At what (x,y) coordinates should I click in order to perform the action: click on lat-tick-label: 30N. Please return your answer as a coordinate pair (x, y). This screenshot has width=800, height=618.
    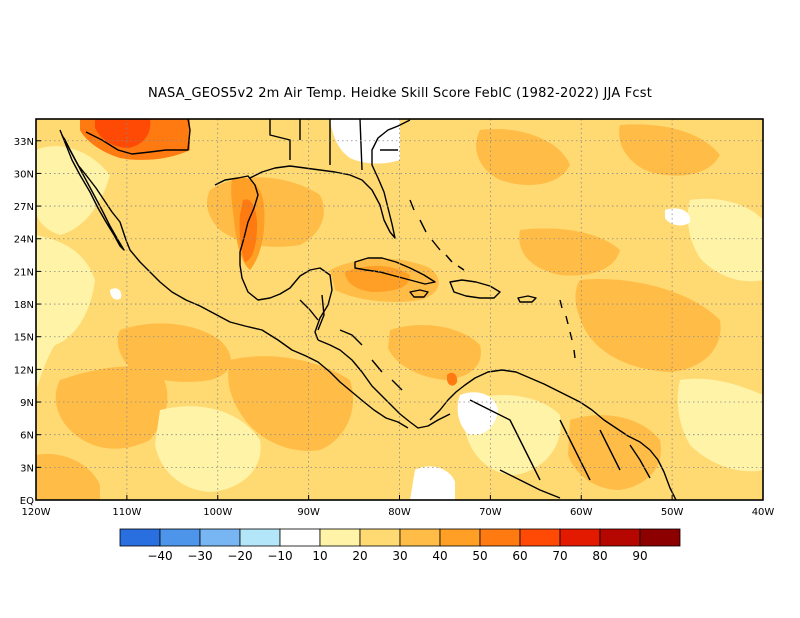
    Looking at the image, I should click on (24, 174).